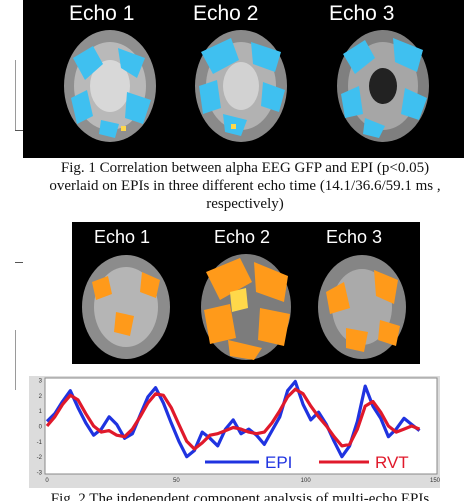 The image size is (474, 501). Describe the element at coordinates (47, 481) in the screenshot. I see `x-tick-label: 0` at that location.